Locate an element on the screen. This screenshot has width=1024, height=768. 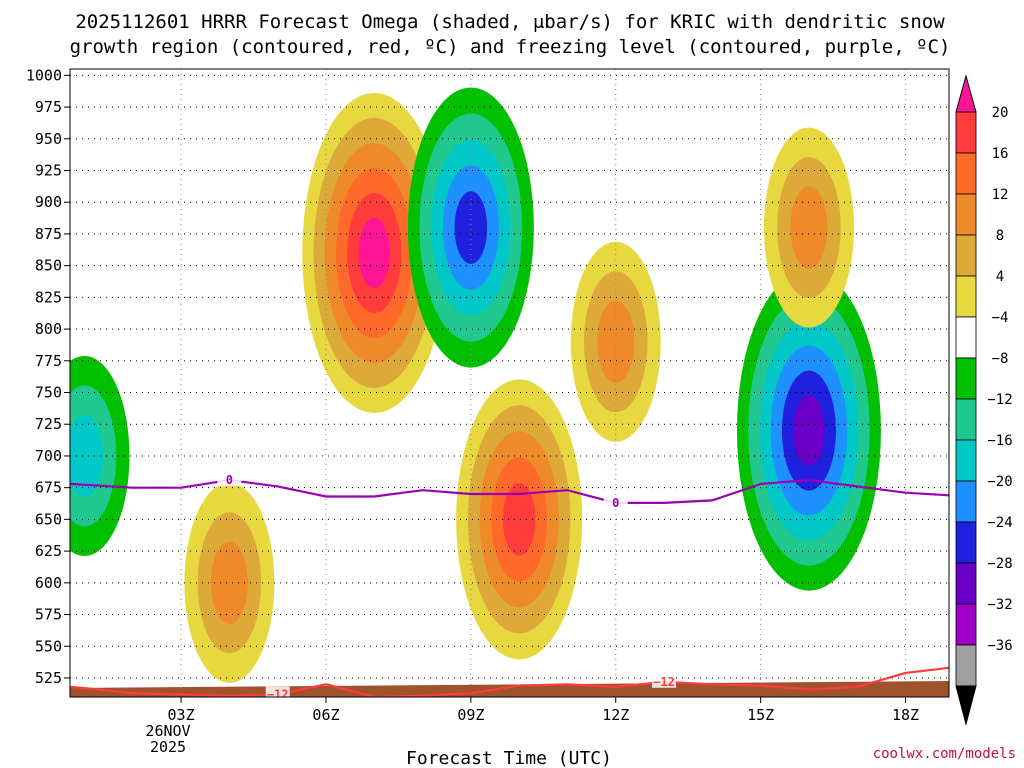
y-tick-label: 525 is located at coordinates (48, 678).